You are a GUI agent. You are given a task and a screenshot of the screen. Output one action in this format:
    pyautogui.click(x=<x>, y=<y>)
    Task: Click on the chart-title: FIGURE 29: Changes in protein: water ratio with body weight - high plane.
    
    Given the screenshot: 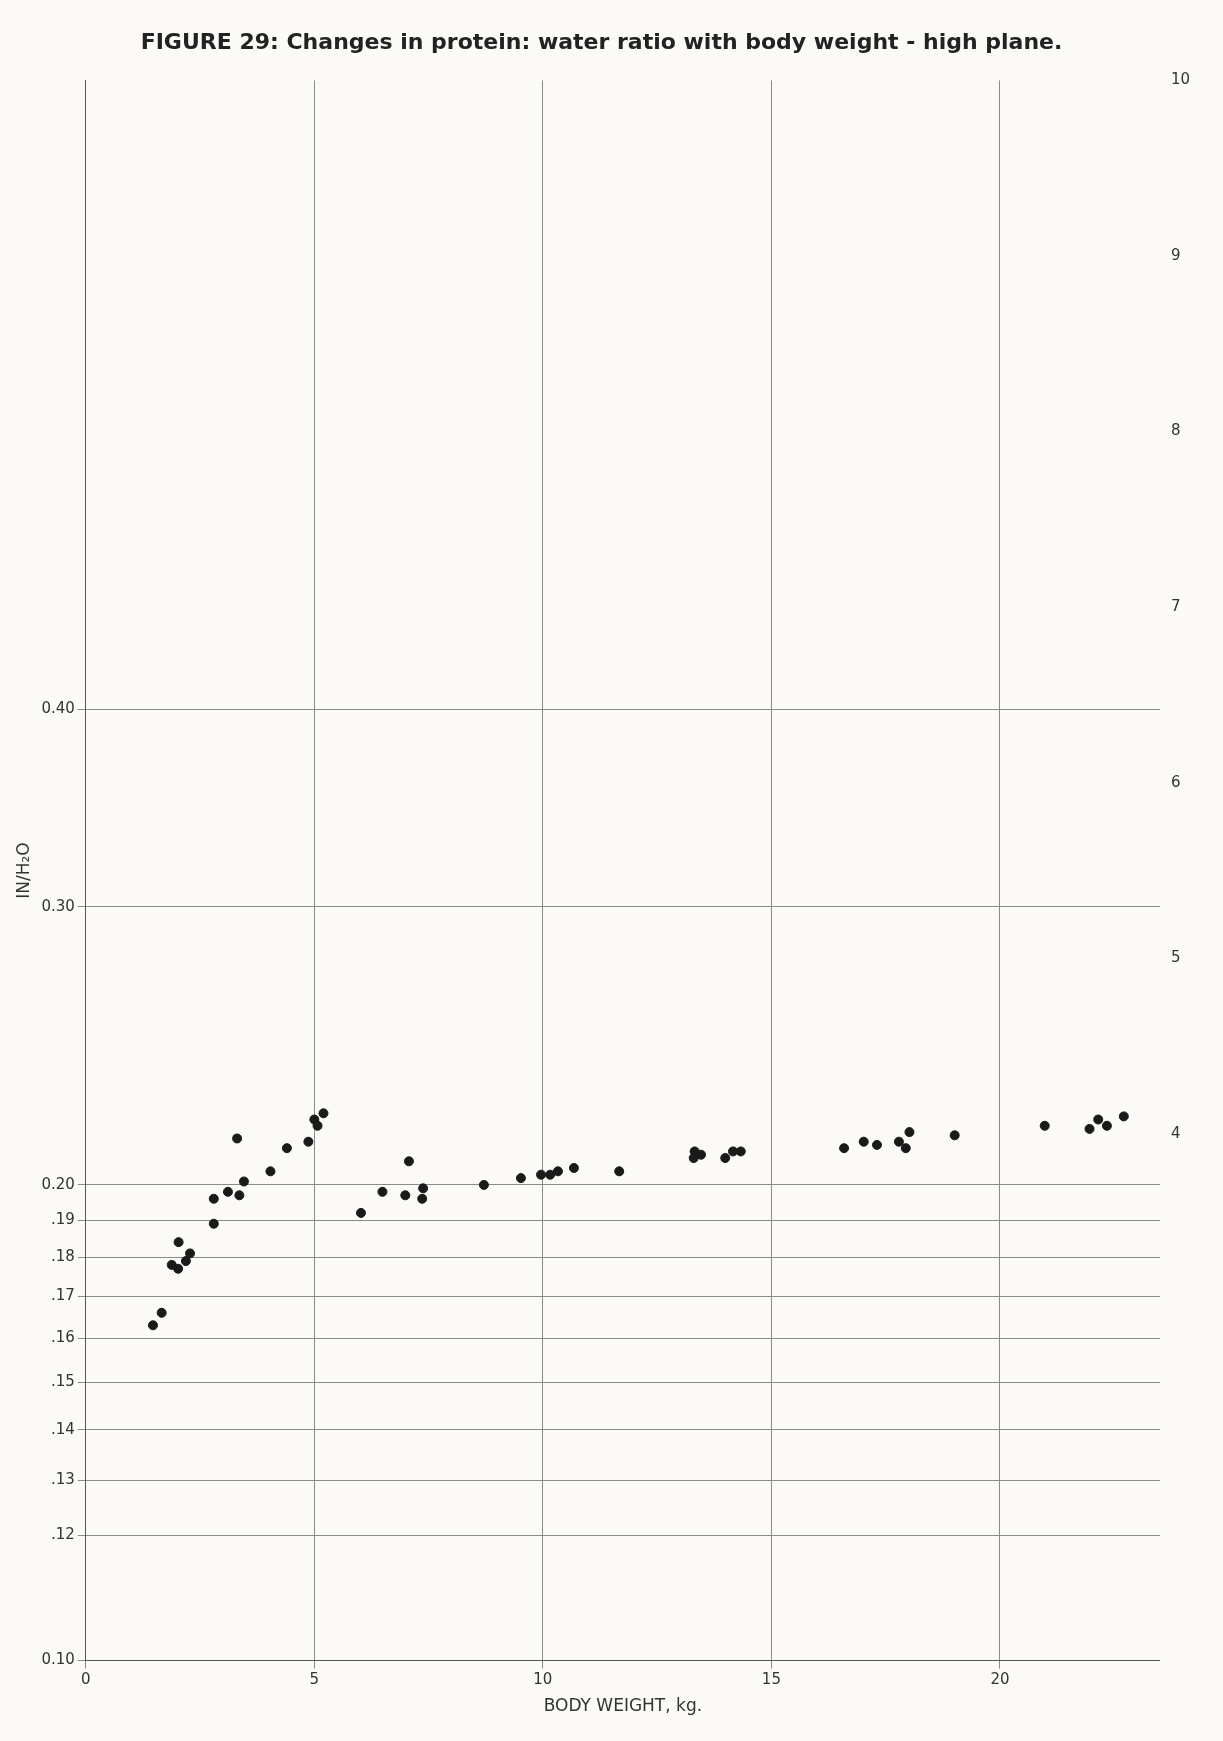 What is the action you would take?
    pyautogui.click(x=601, y=41)
    